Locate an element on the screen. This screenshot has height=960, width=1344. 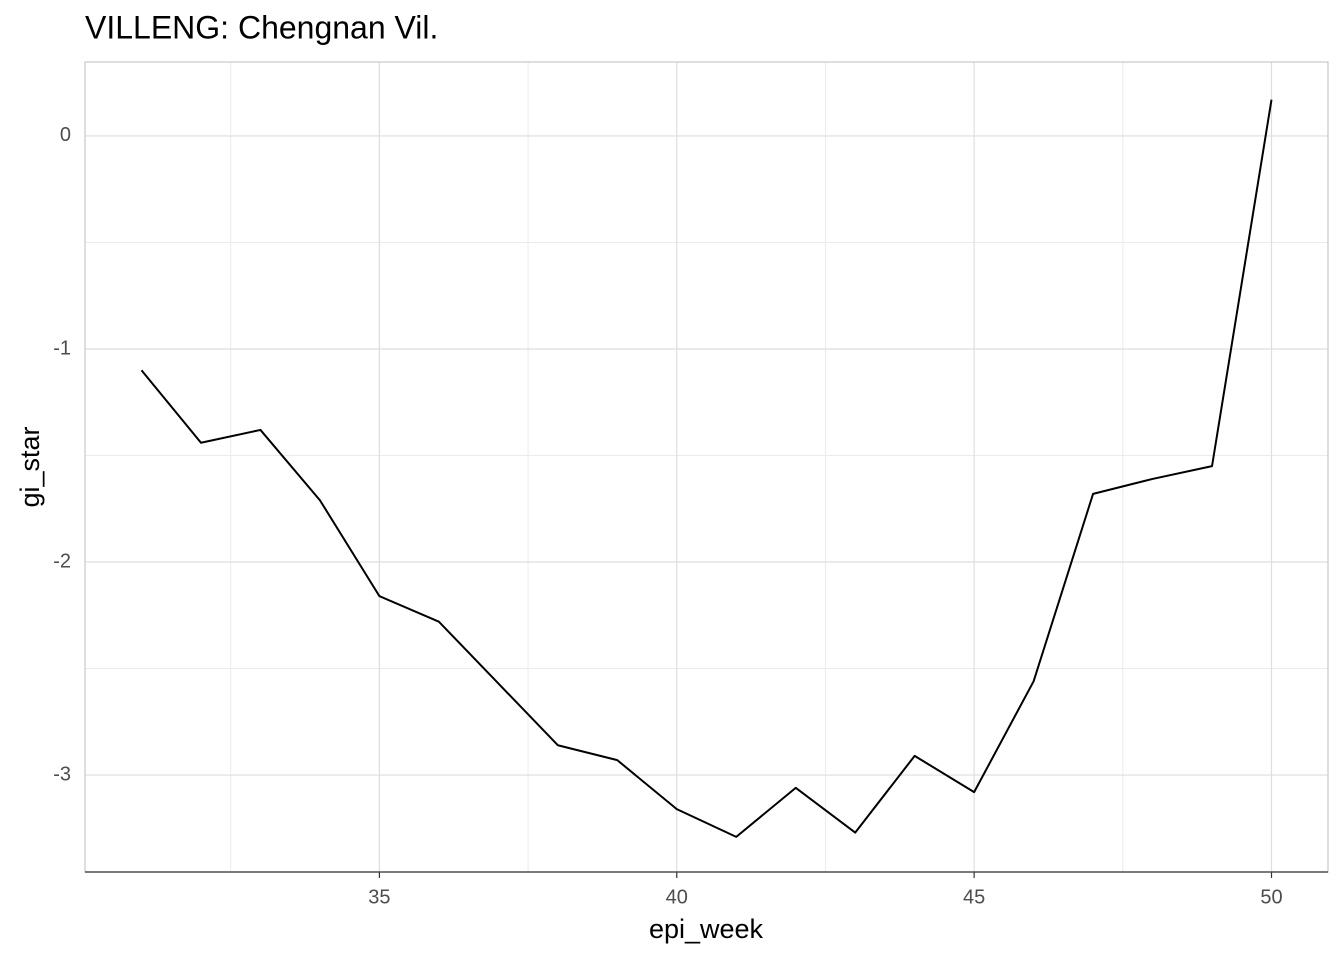
y-tick-label: -3 is located at coordinates (62, 774).